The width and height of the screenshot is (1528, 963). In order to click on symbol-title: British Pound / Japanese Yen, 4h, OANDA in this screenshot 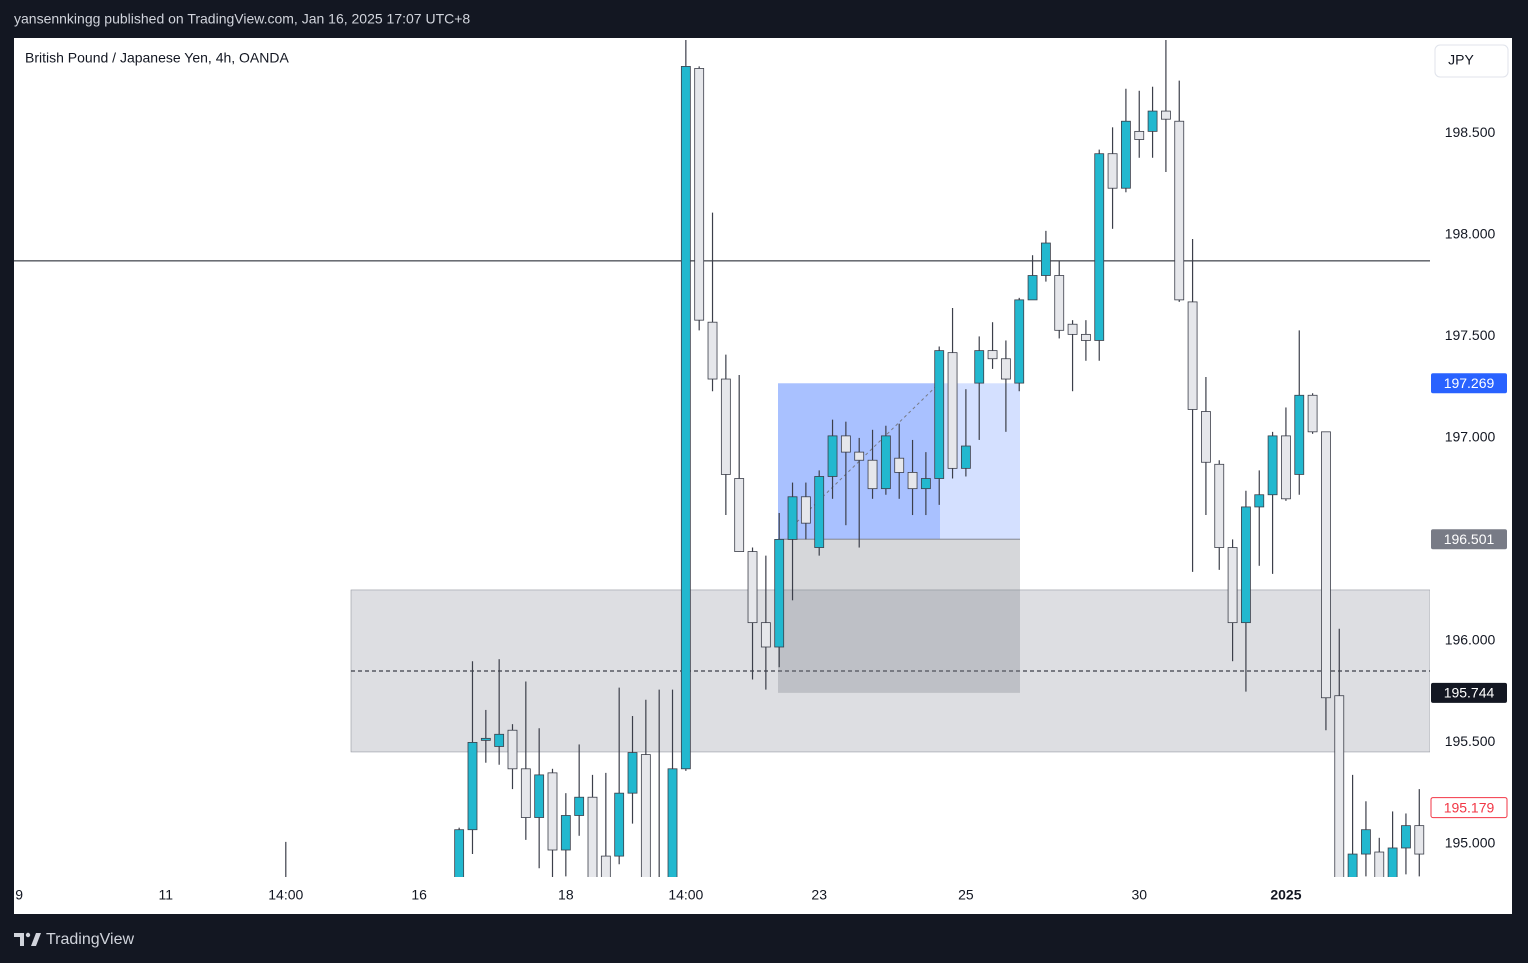, I will do `click(157, 58)`.